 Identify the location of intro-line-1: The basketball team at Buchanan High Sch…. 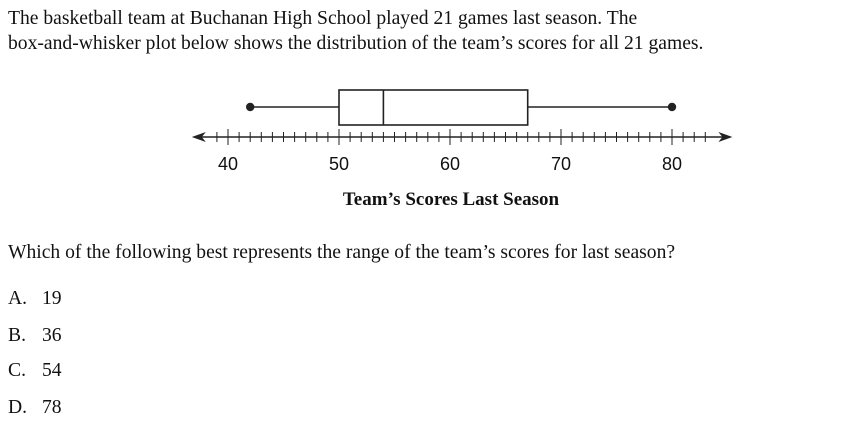
(323, 18).